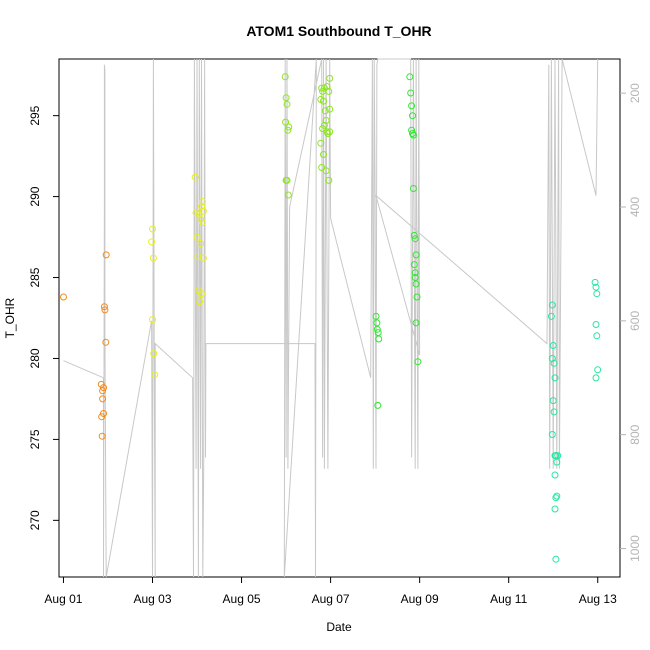  What do you see at coordinates (43, 317) in the screenshot?
I see `y-axis: 270 275 280 285 290 295` at bounding box center [43, 317].